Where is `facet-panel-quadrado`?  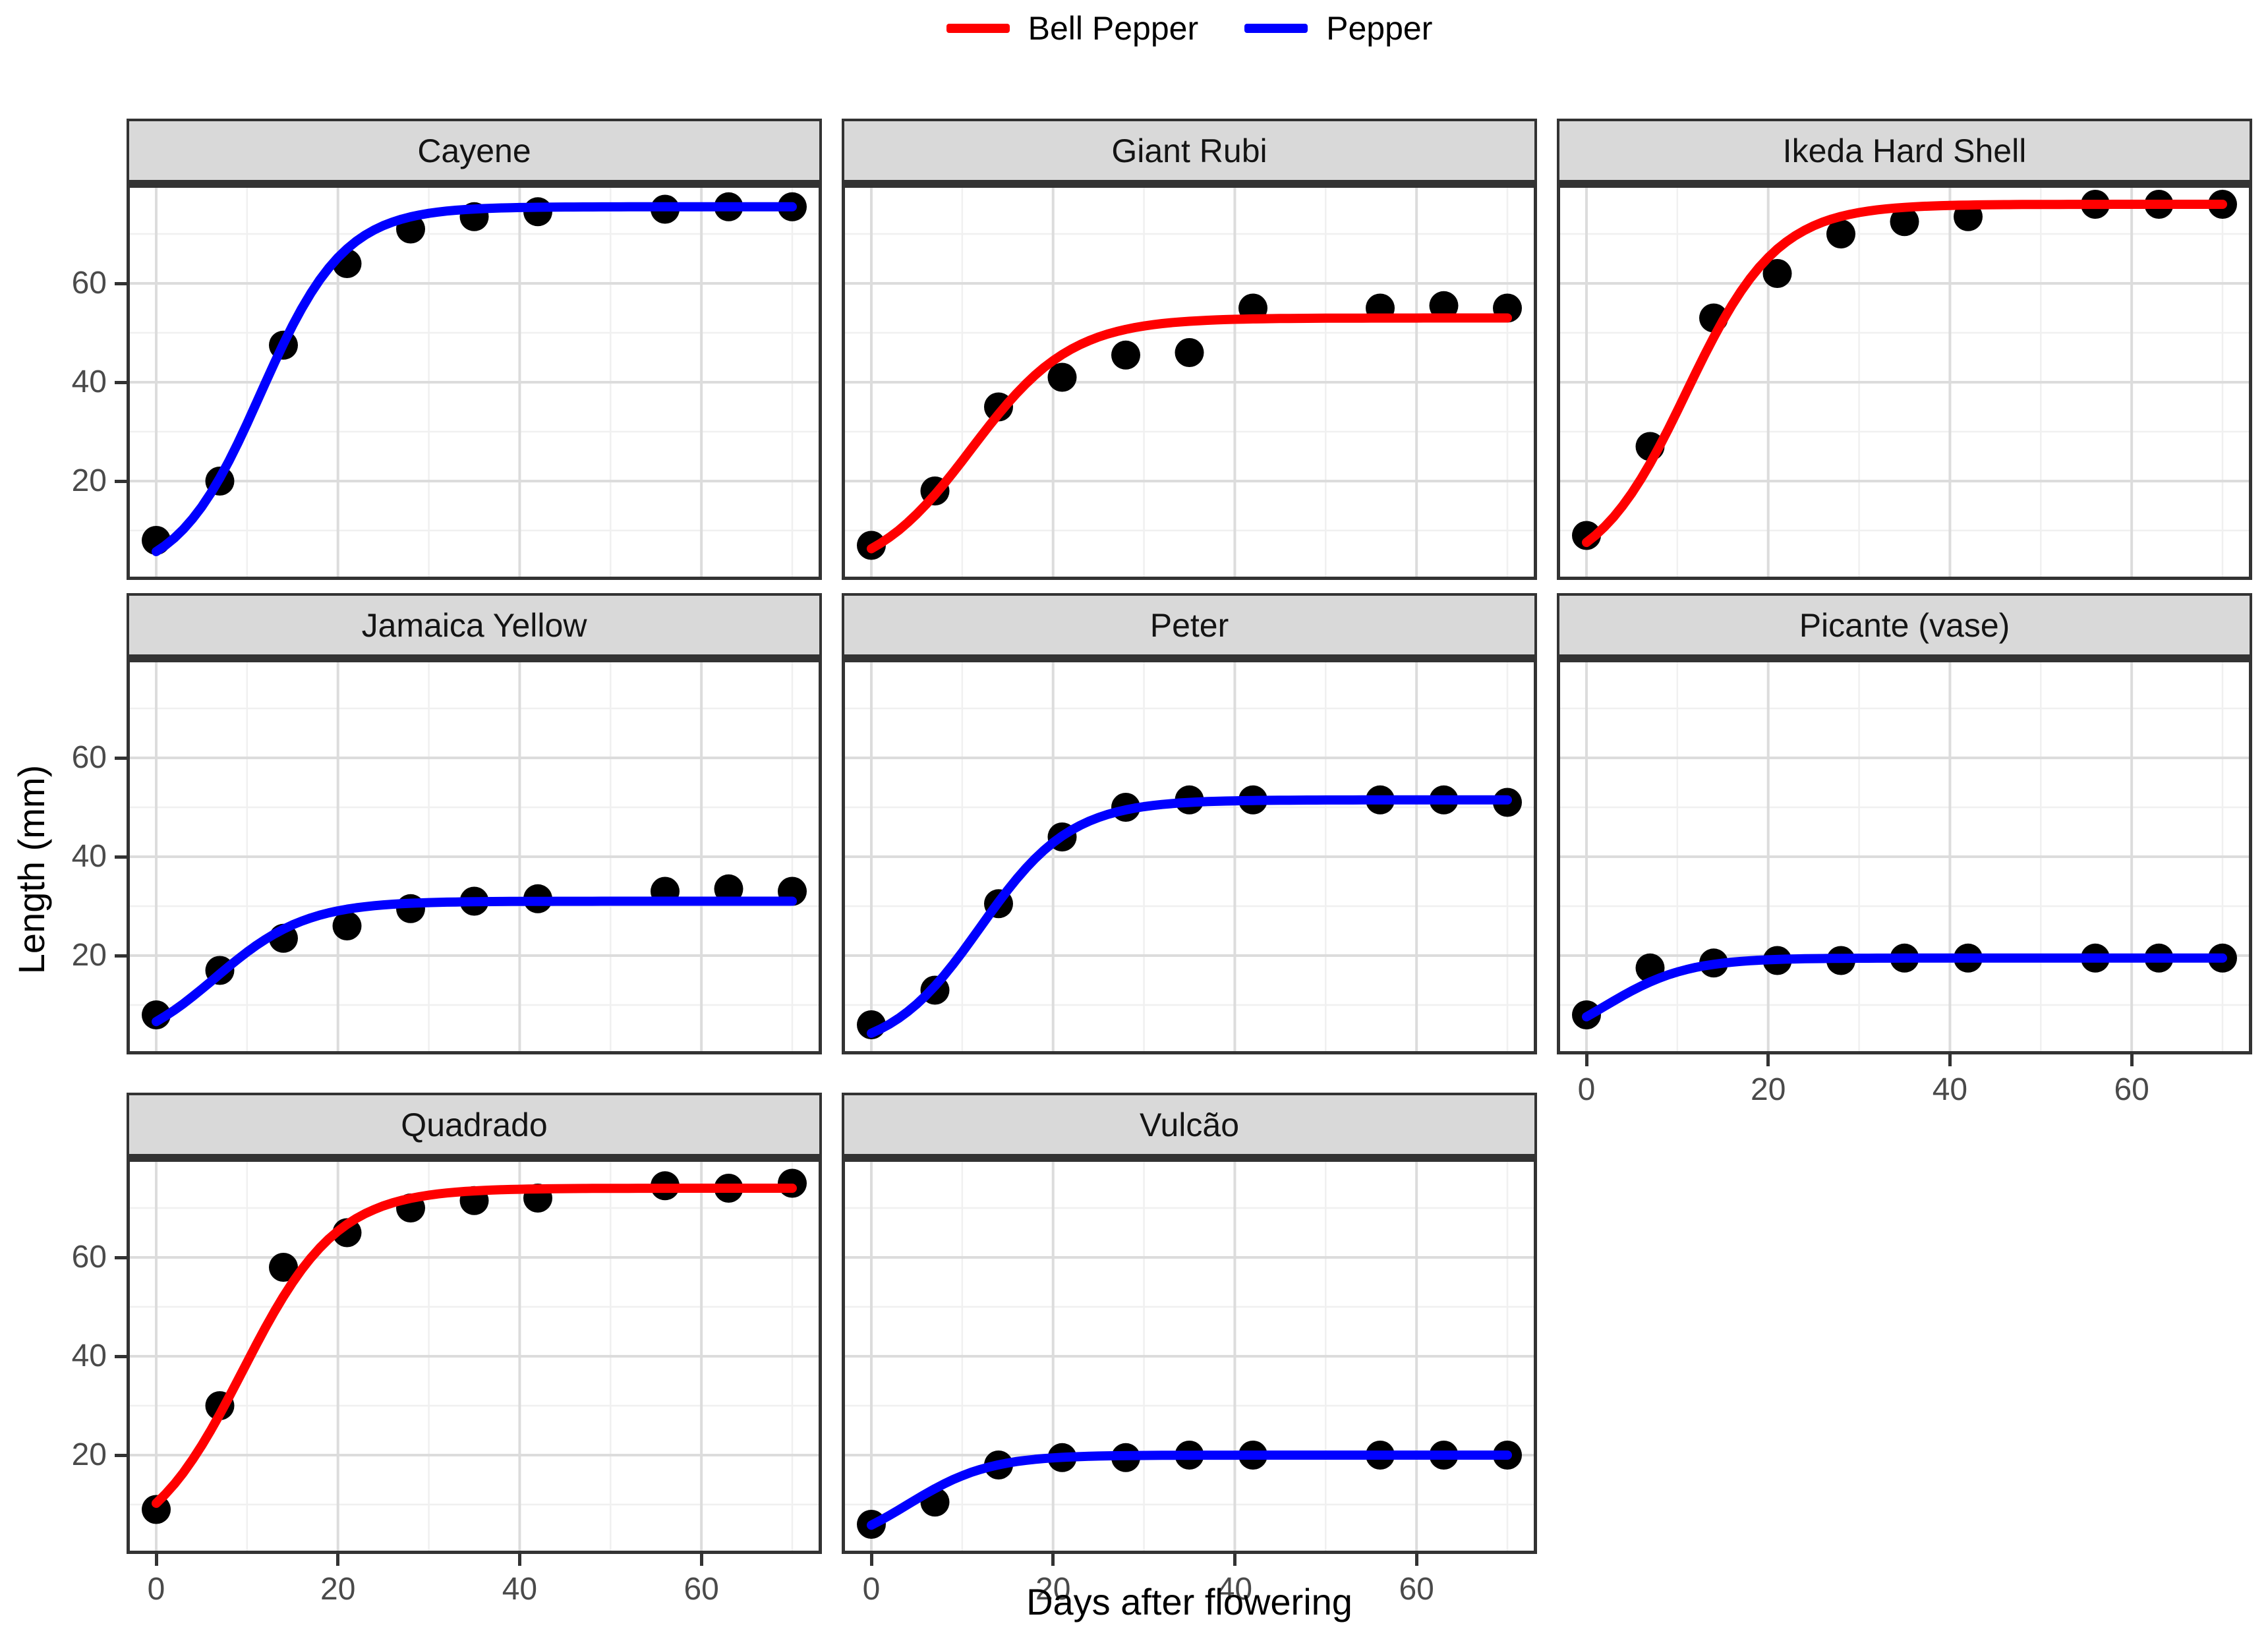 facet-panel-quadrado is located at coordinates (474, 1357).